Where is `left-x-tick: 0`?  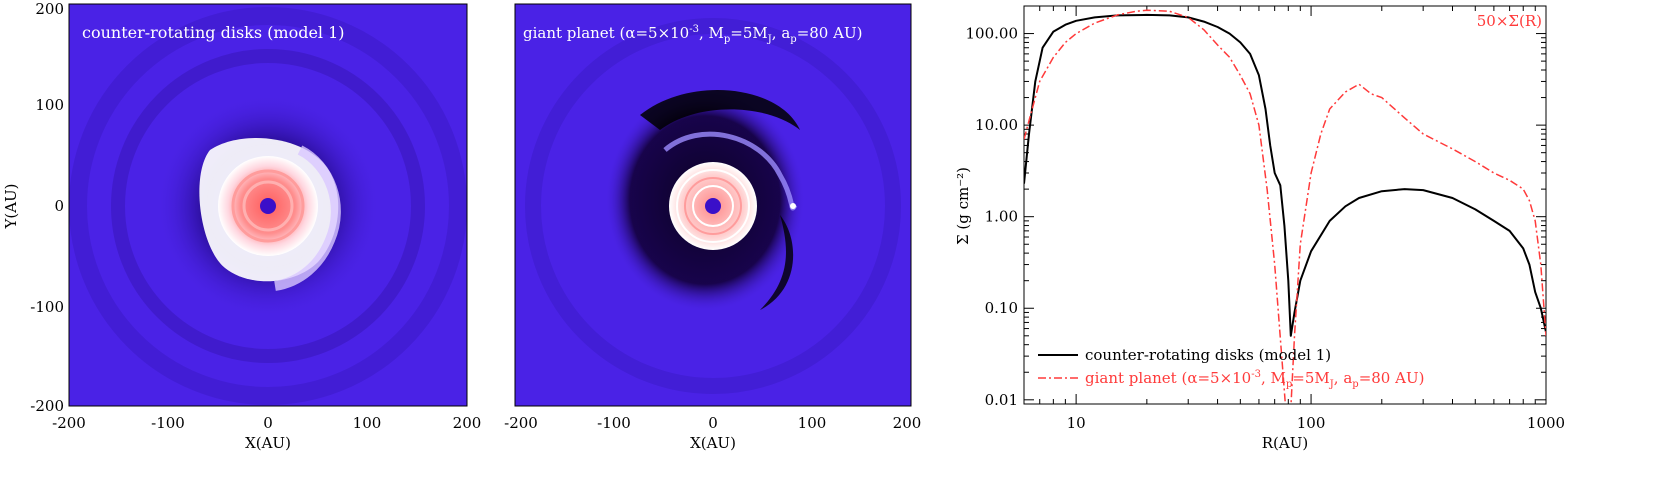
left-x-tick: 0 is located at coordinates (268, 423).